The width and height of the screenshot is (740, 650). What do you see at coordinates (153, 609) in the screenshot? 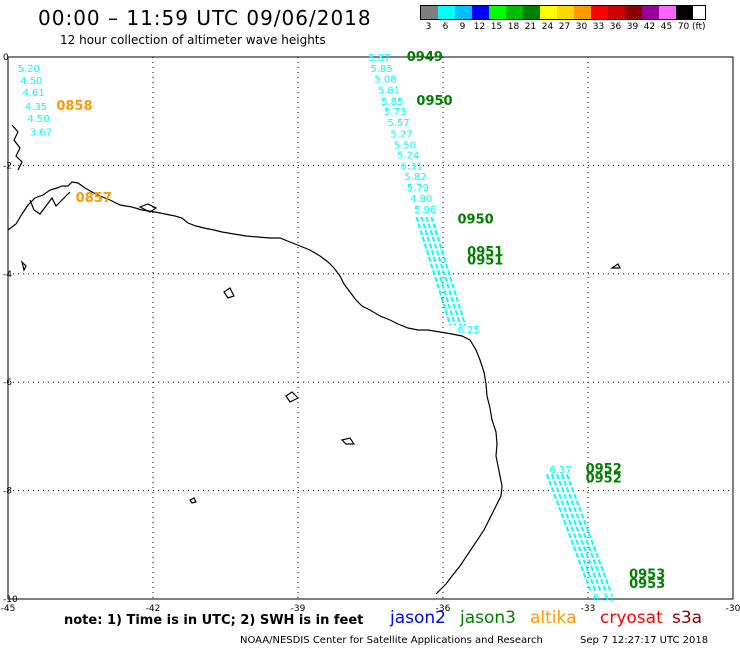
I see `lon-tick-label: -42` at bounding box center [153, 609].